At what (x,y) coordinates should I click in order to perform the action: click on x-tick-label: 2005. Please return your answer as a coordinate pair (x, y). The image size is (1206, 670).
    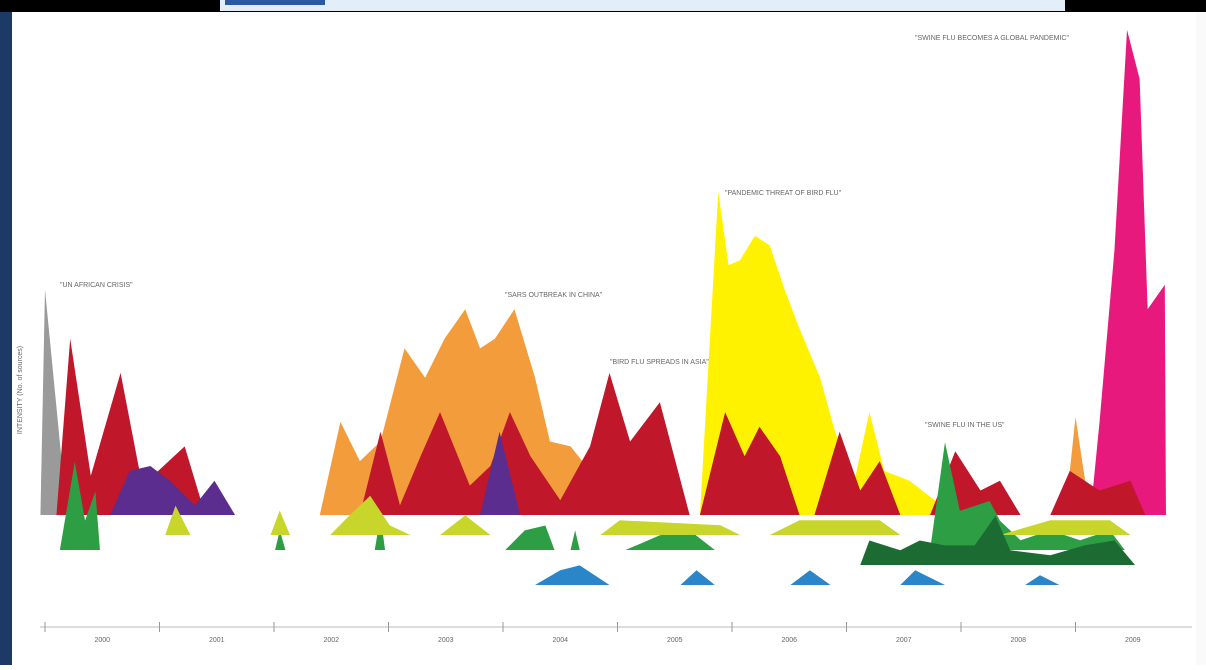
    Looking at the image, I should click on (675, 640).